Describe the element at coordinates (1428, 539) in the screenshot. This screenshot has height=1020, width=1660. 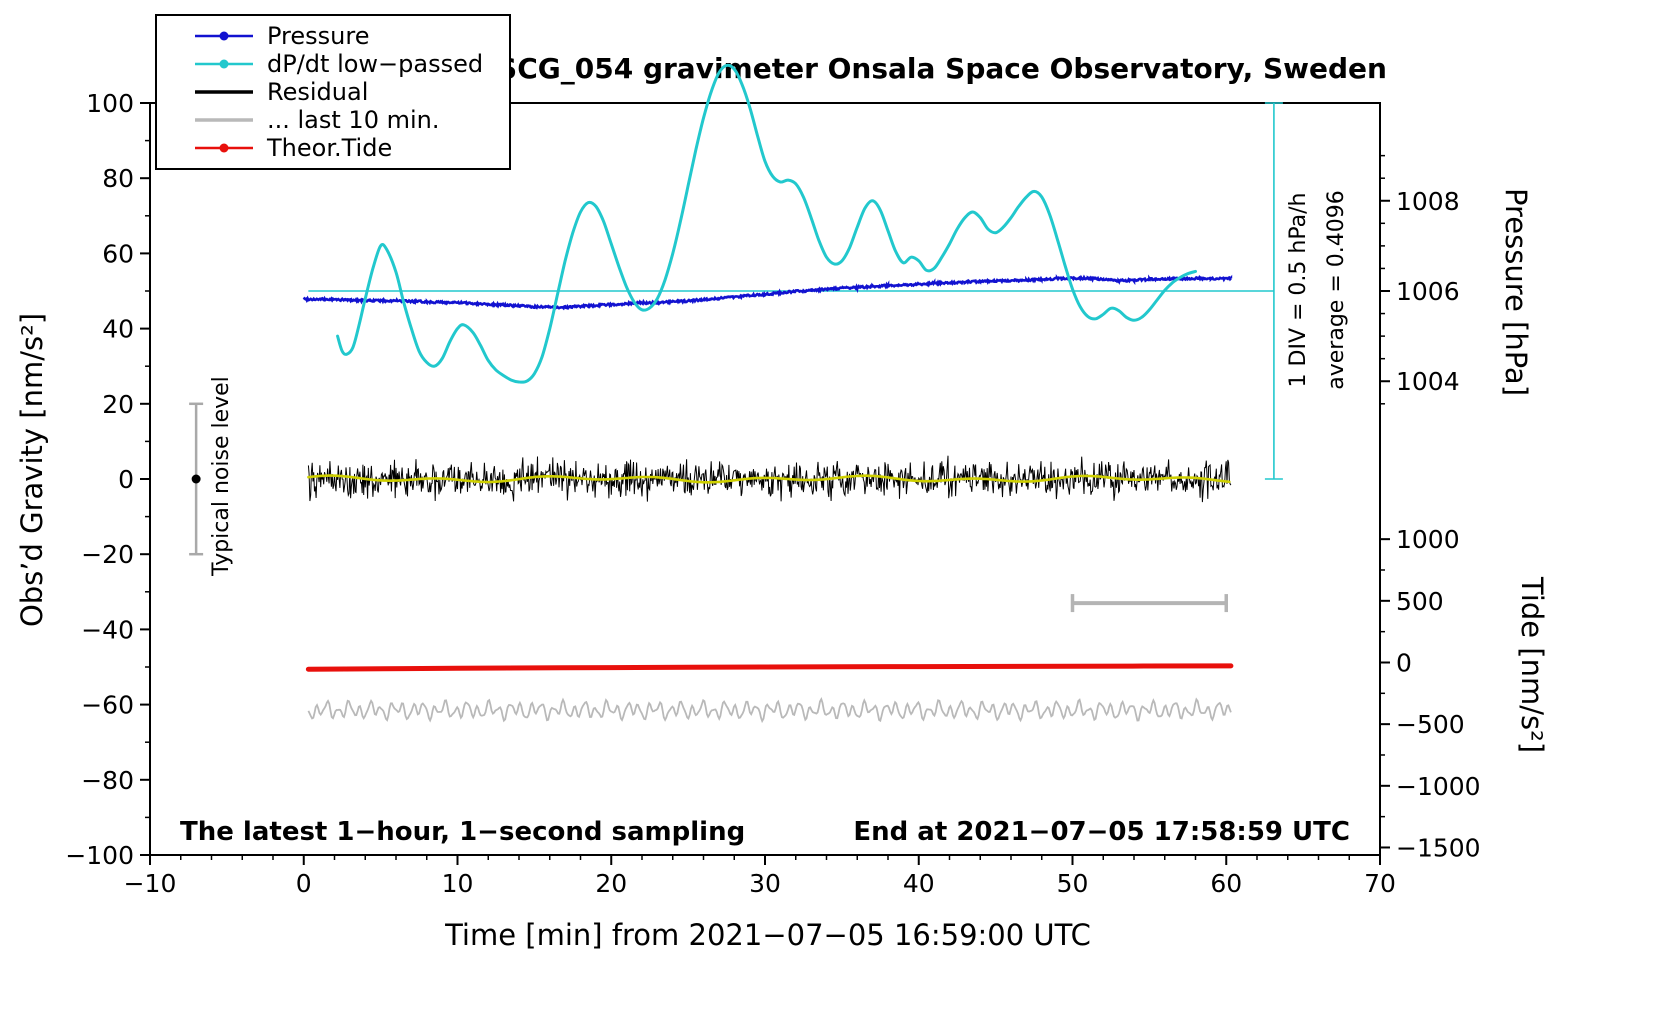
I see `tide-tick-label: 1000` at that location.